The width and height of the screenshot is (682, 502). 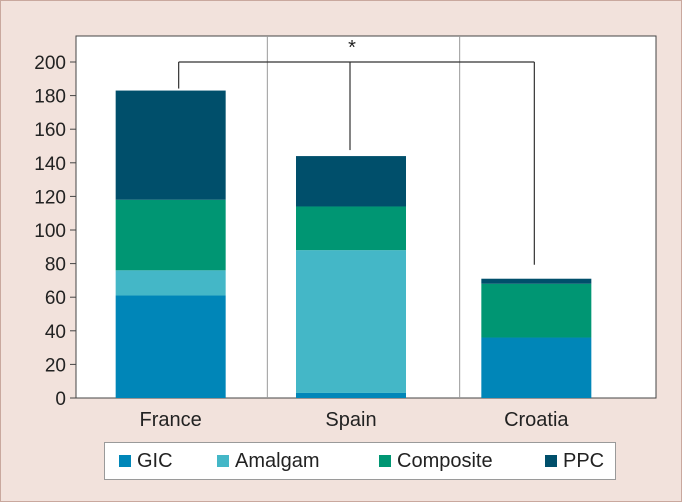 I want to click on legend-item-composite: Composite, so click(x=436, y=461).